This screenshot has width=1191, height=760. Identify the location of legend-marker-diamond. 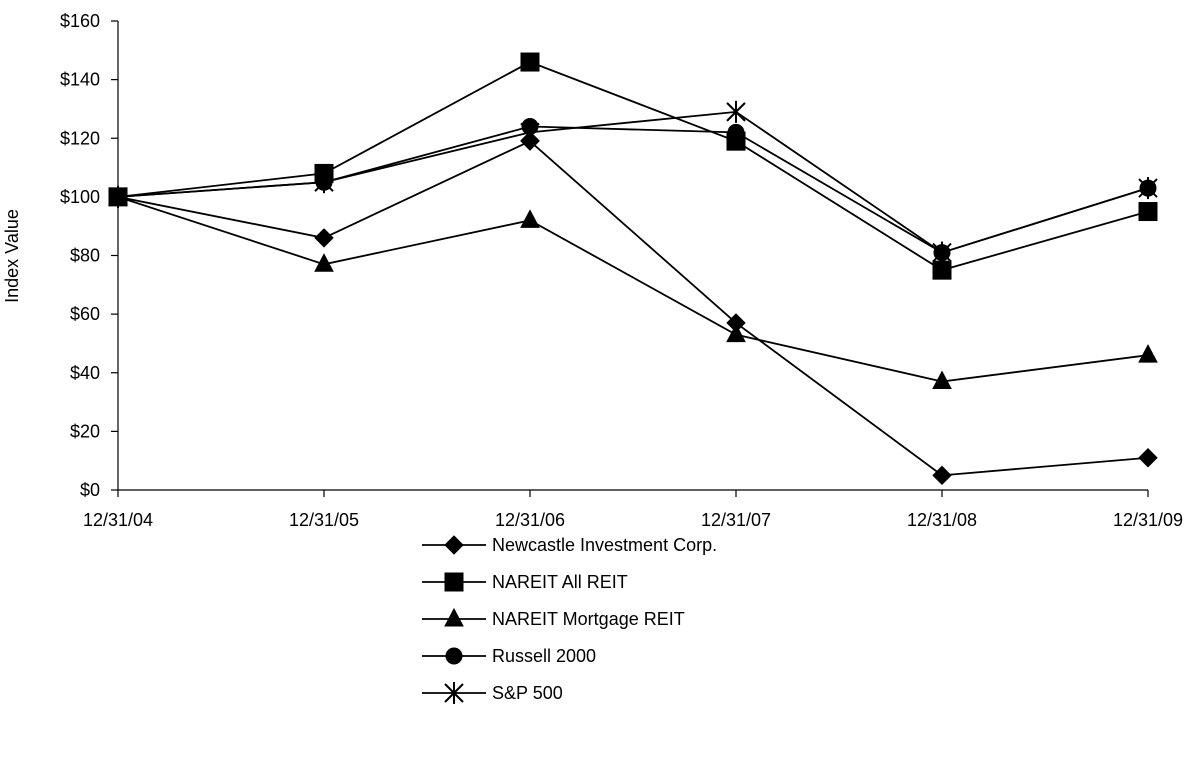
(454, 545).